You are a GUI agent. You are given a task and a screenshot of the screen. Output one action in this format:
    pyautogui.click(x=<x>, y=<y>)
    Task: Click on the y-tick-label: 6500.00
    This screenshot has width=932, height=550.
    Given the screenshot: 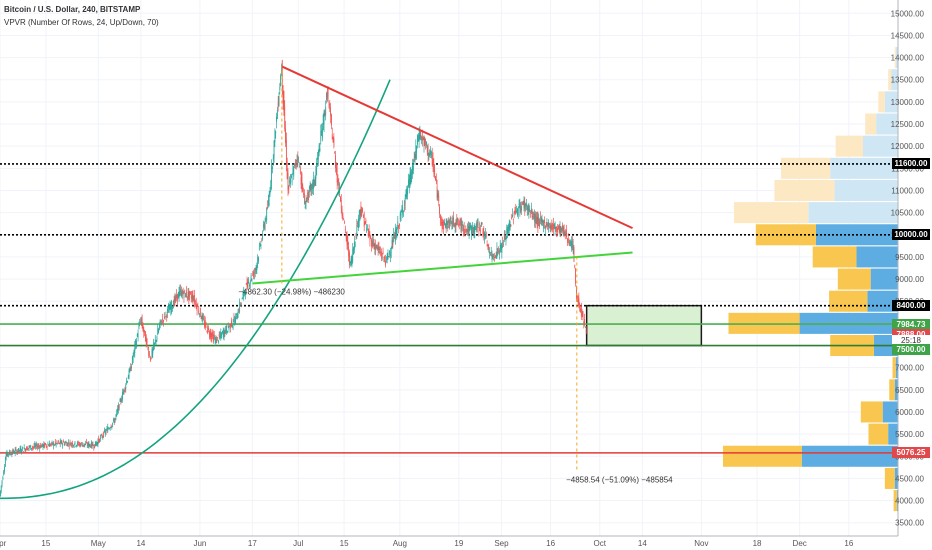 What is the action you would take?
    pyautogui.click(x=909, y=390)
    